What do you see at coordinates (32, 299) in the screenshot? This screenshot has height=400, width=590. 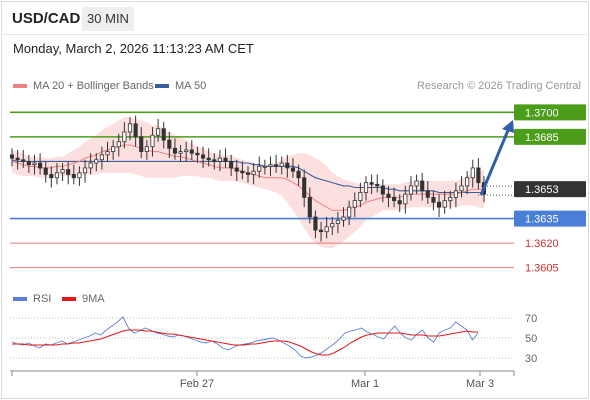 I see `legend-rsi: RSI` at bounding box center [32, 299].